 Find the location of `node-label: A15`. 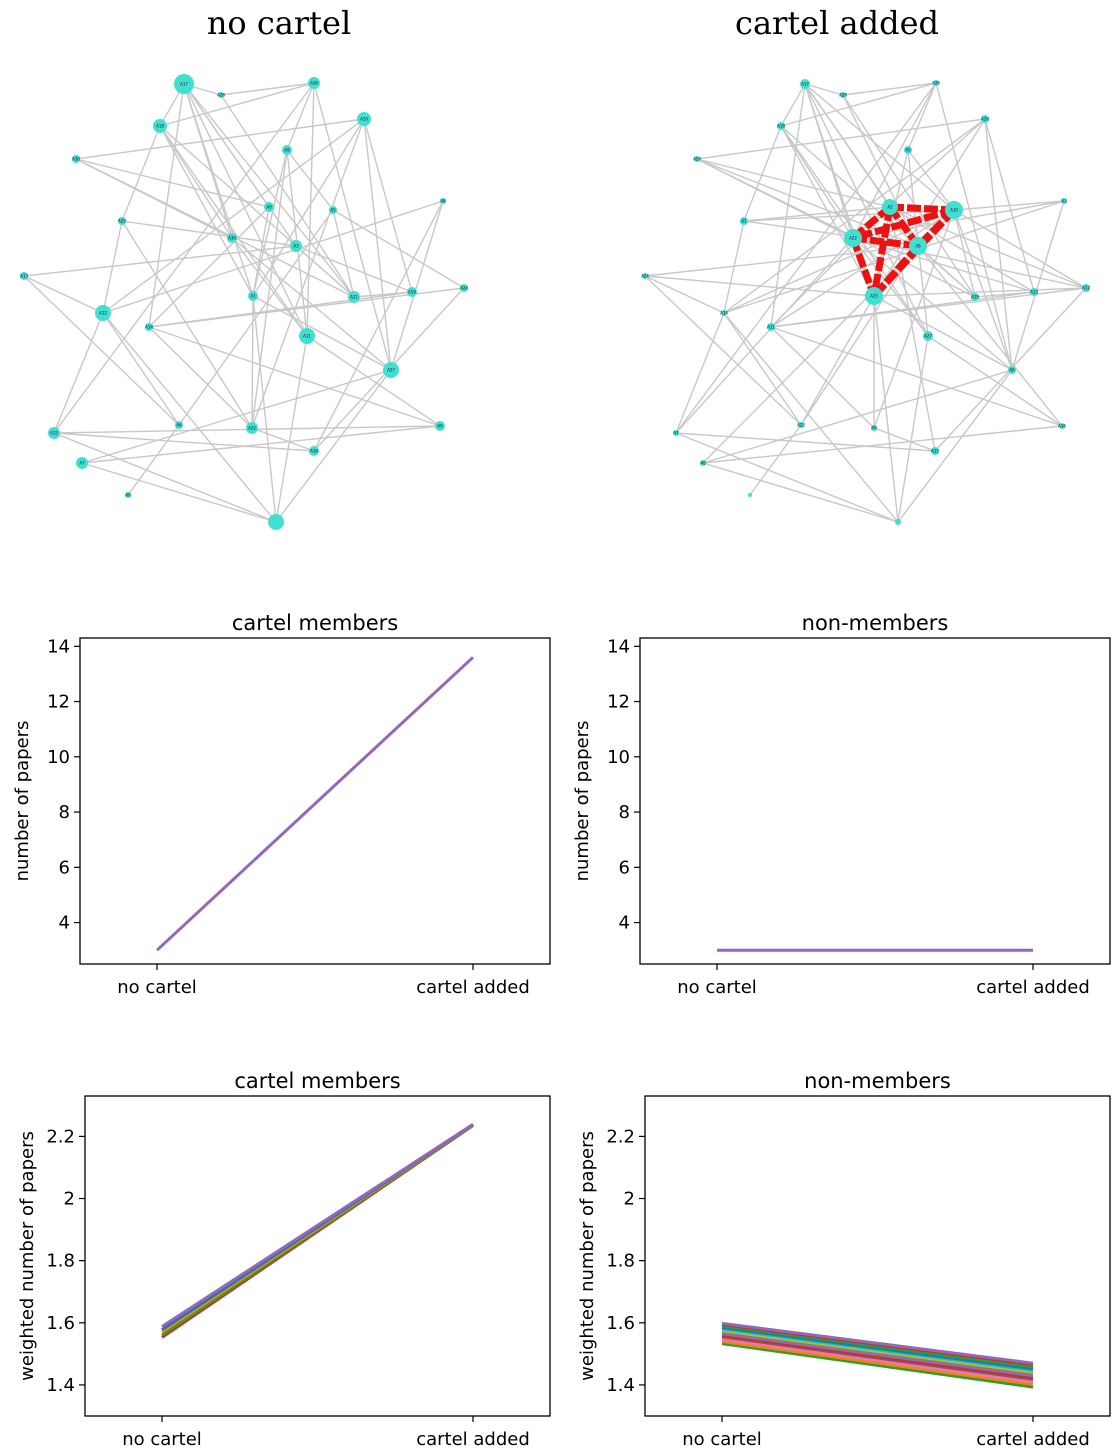

node-label: A15 is located at coordinates (935, 451).